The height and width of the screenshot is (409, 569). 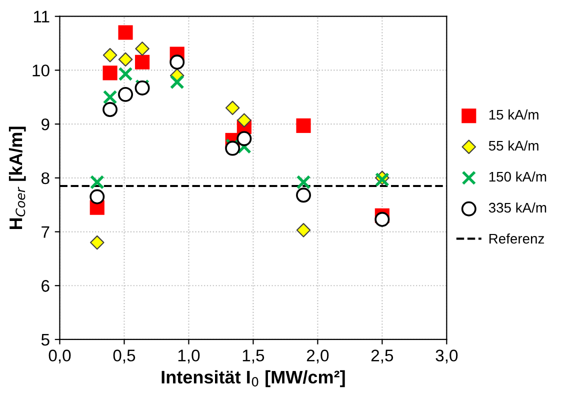 I want to click on y-tick-label: 10, so click(x=41, y=70).